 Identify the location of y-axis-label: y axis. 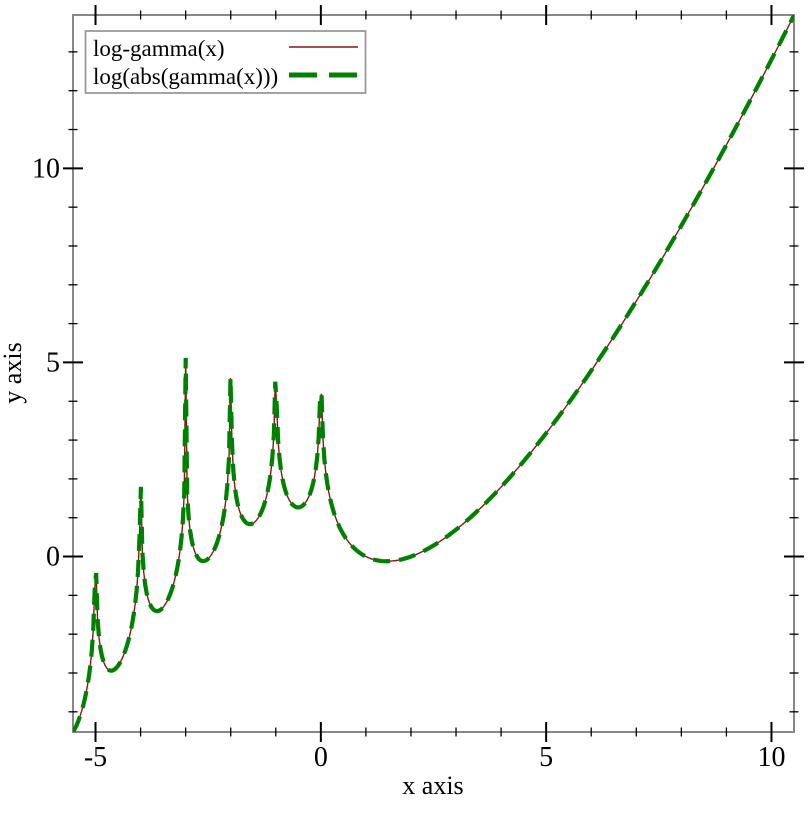
(13, 372).